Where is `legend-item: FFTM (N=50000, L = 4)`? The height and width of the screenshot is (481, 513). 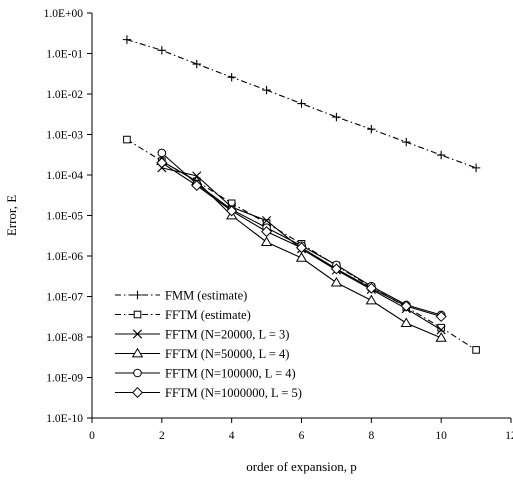 legend-item: FFTM (N=50000, L = 4) is located at coordinates (202, 354).